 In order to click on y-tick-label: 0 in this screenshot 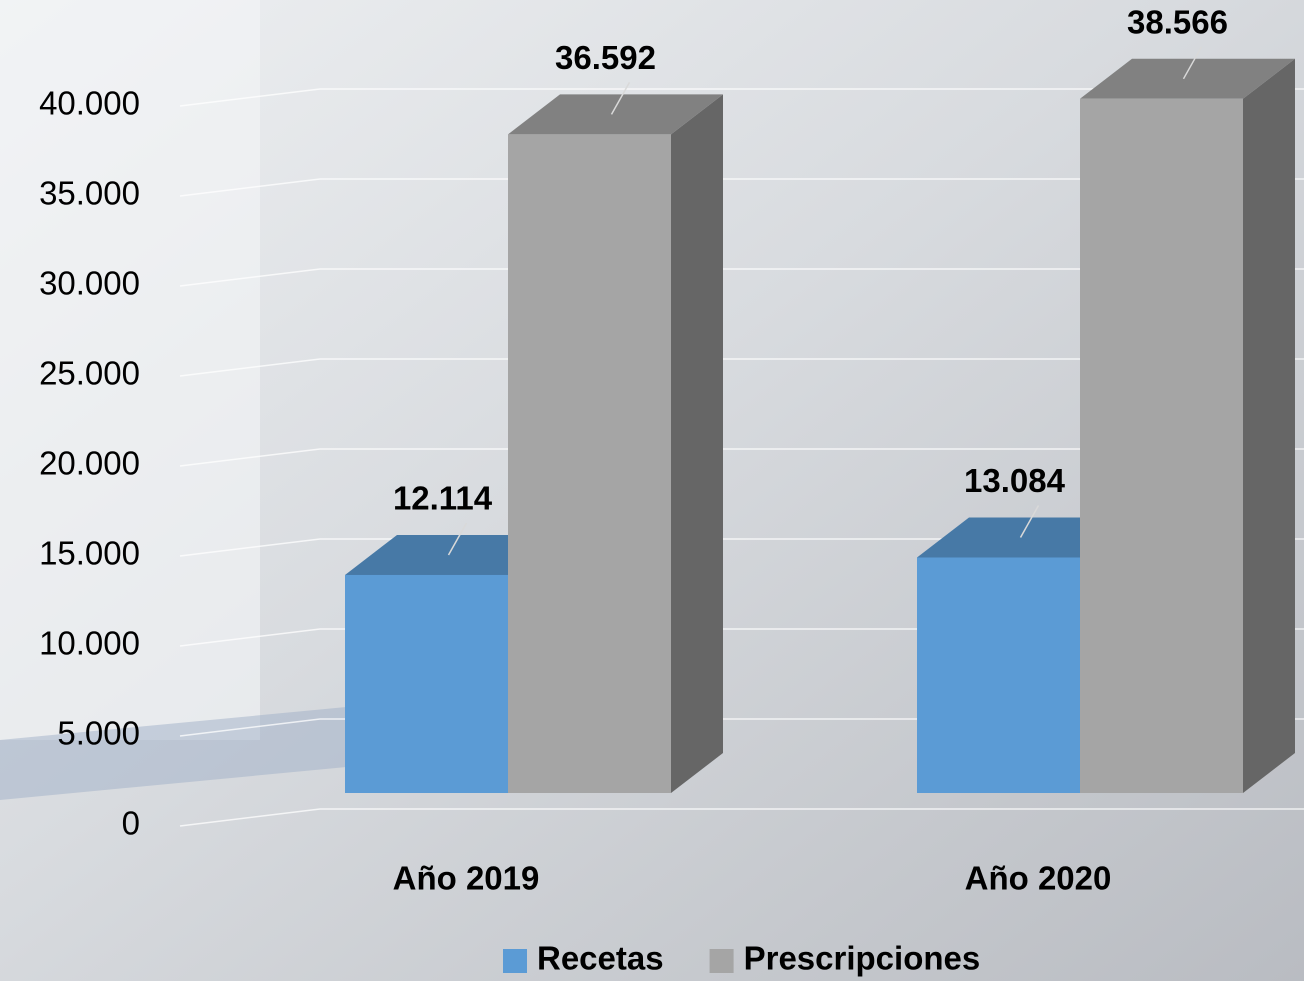, I will do `click(131, 823)`.